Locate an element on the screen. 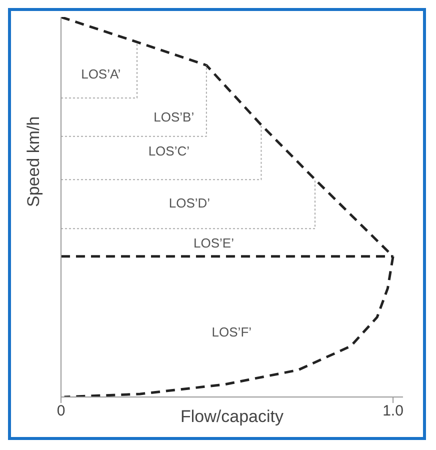 The width and height of the screenshot is (436, 450). x-axis-title: Flow/capacity is located at coordinates (232, 416).